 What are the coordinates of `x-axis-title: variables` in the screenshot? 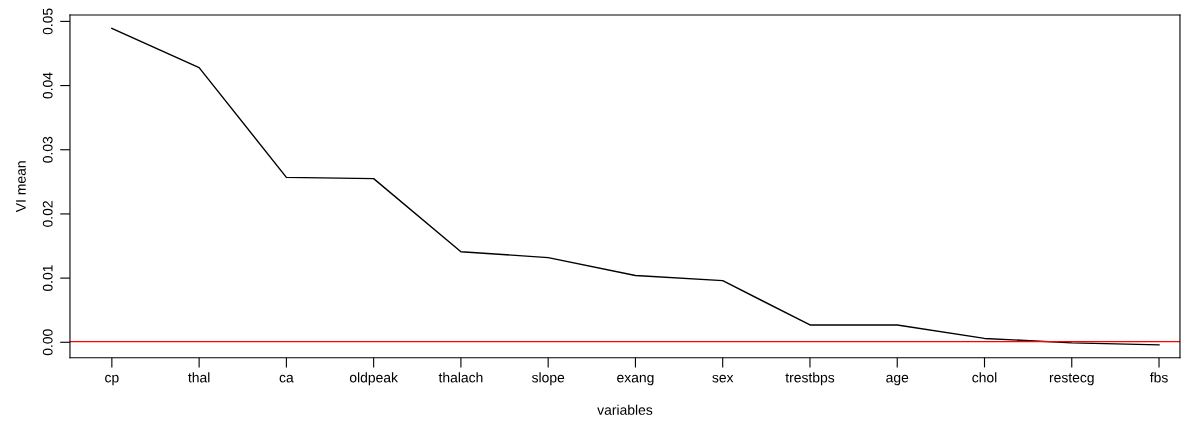 It's located at (625, 409).